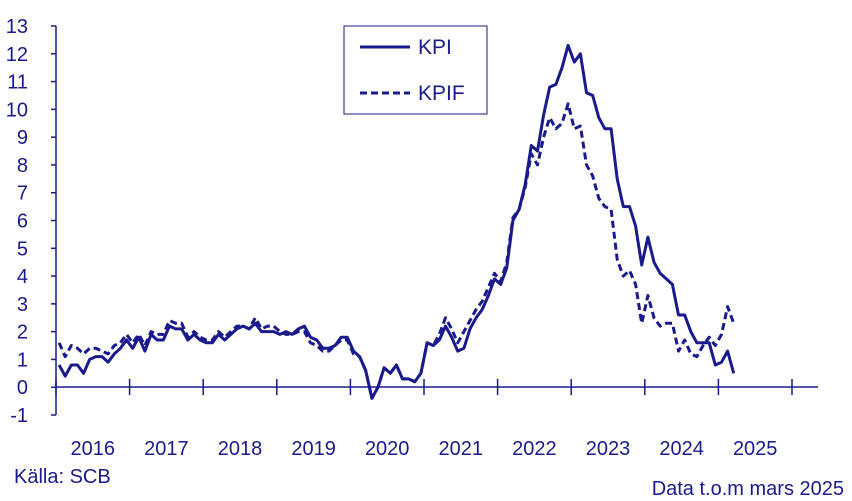  What do you see at coordinates (22, 333) in the screenshot?
I see `y-tick-label: 2` at bounding box center [22, 333].